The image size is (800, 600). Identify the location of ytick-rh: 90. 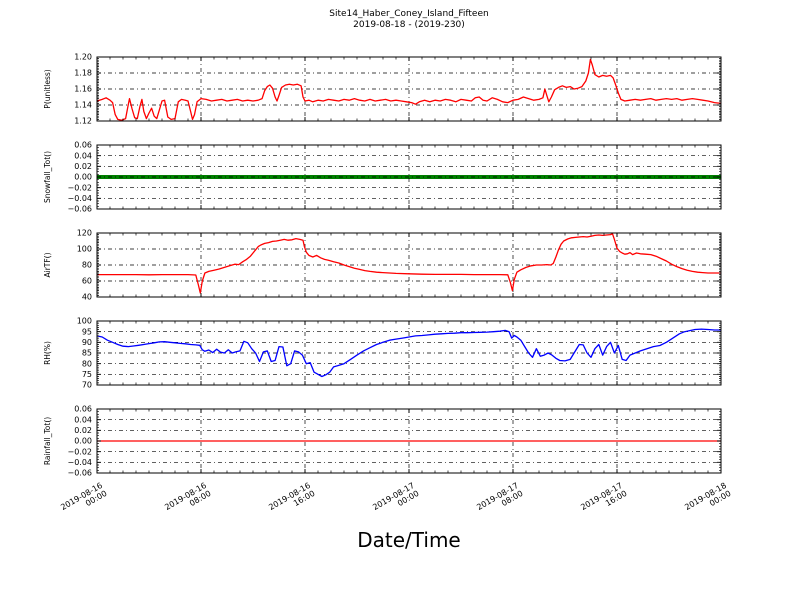
(87, 342).